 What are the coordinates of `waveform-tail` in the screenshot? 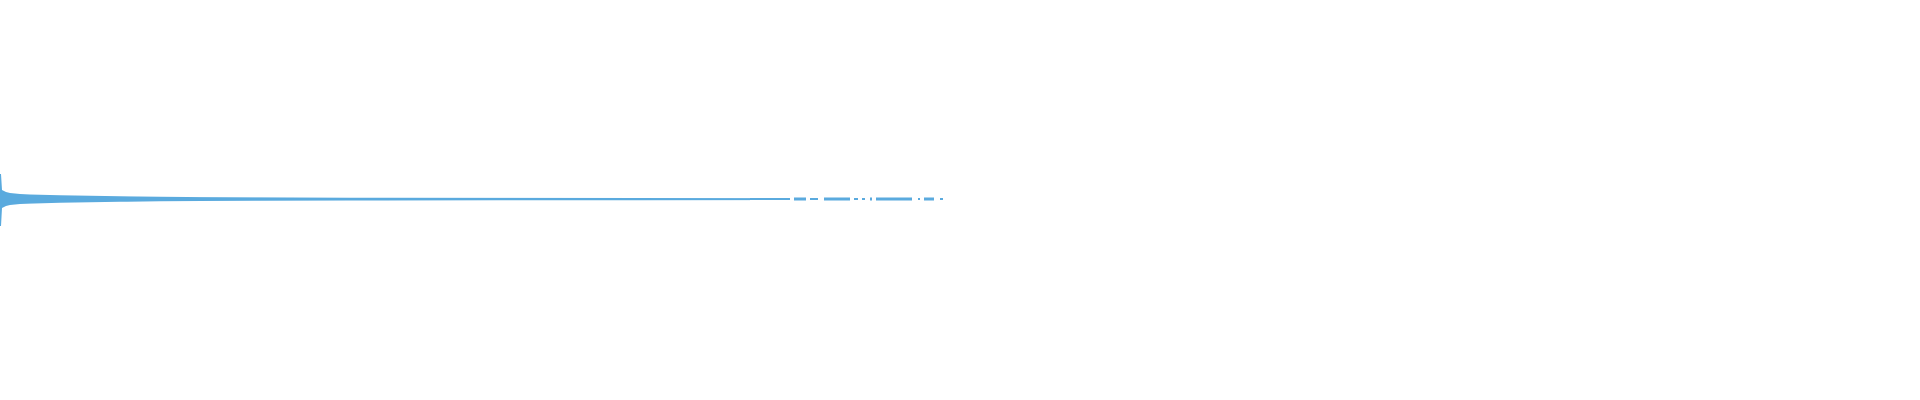 It's located at (846, 199).